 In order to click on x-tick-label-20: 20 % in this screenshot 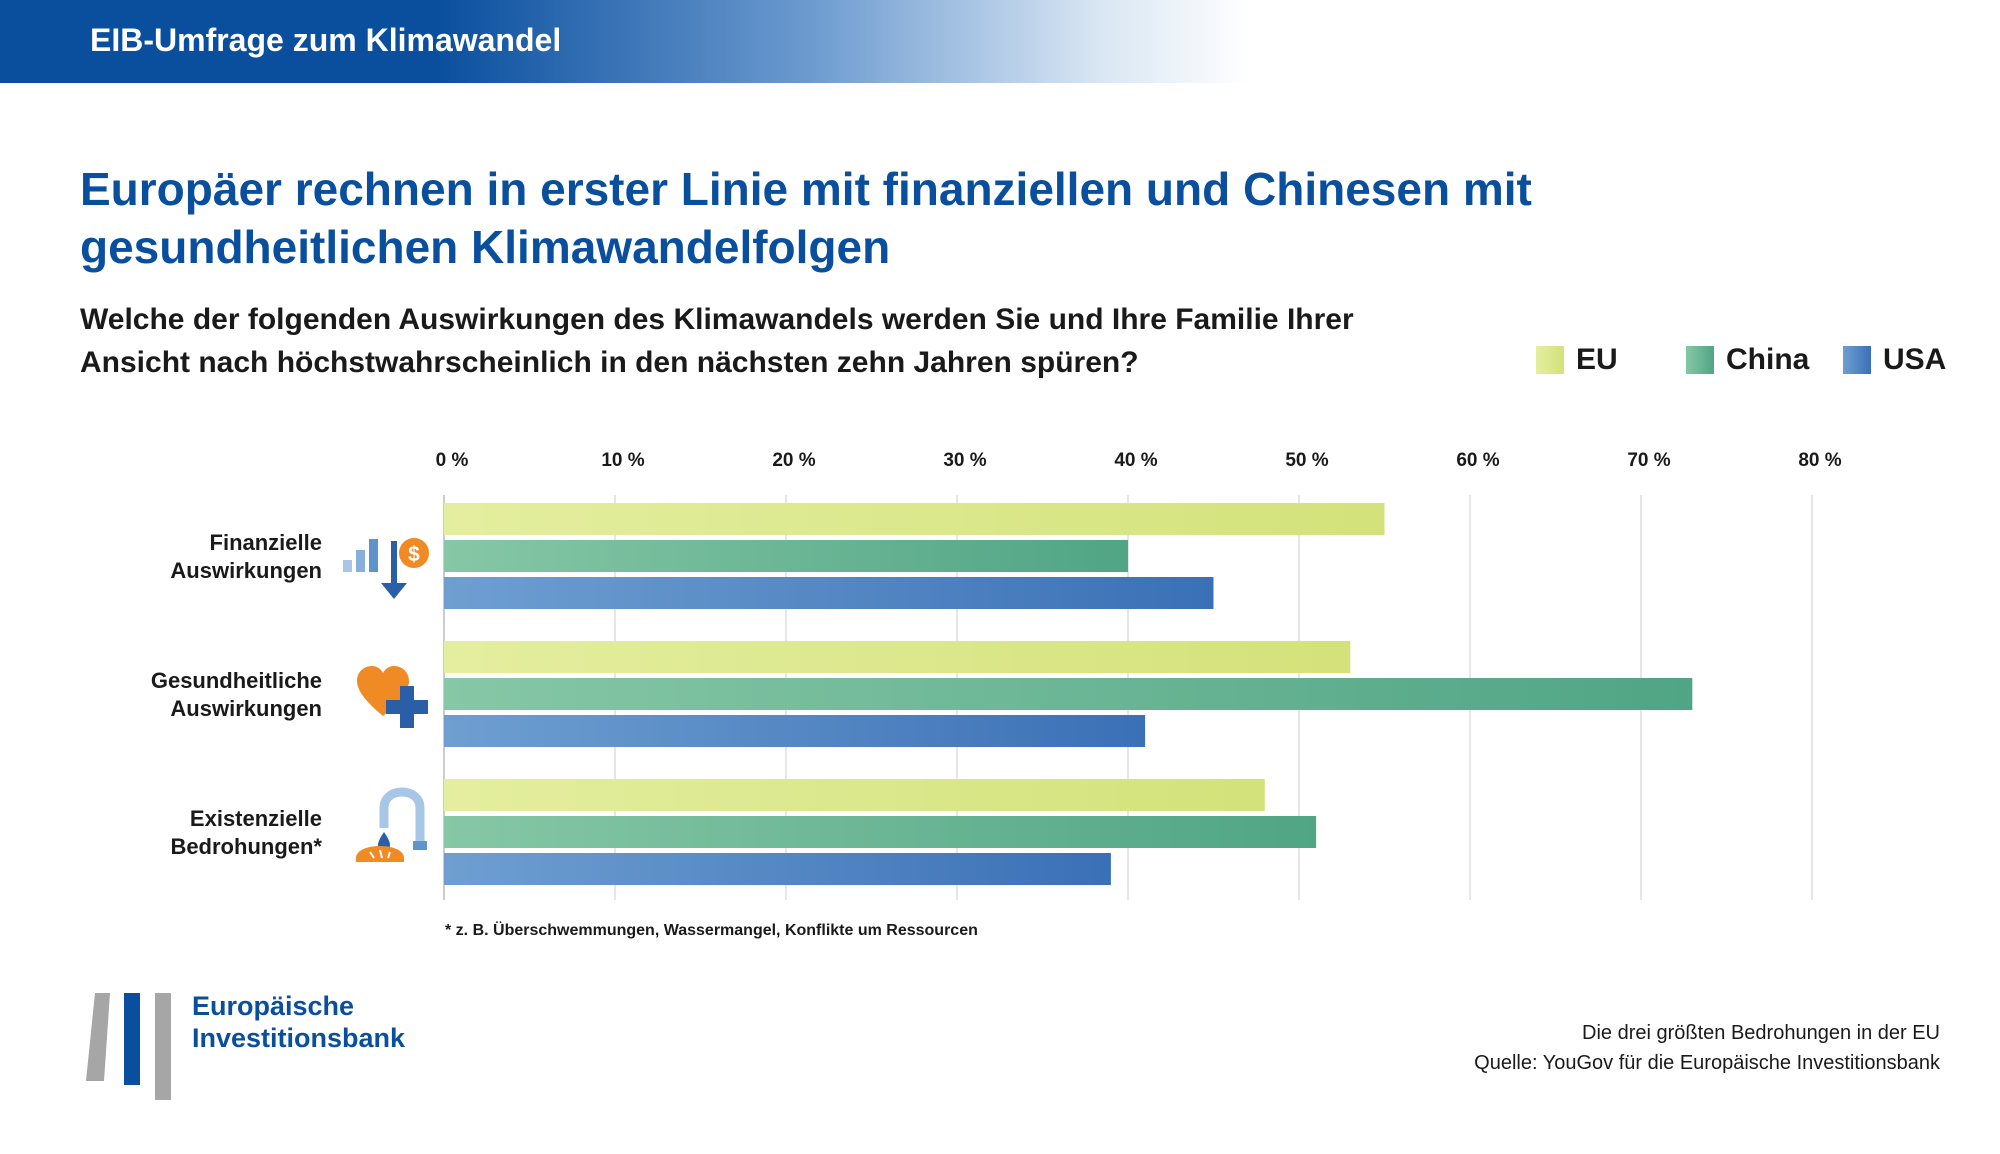, I will do `click(793, 460)`.